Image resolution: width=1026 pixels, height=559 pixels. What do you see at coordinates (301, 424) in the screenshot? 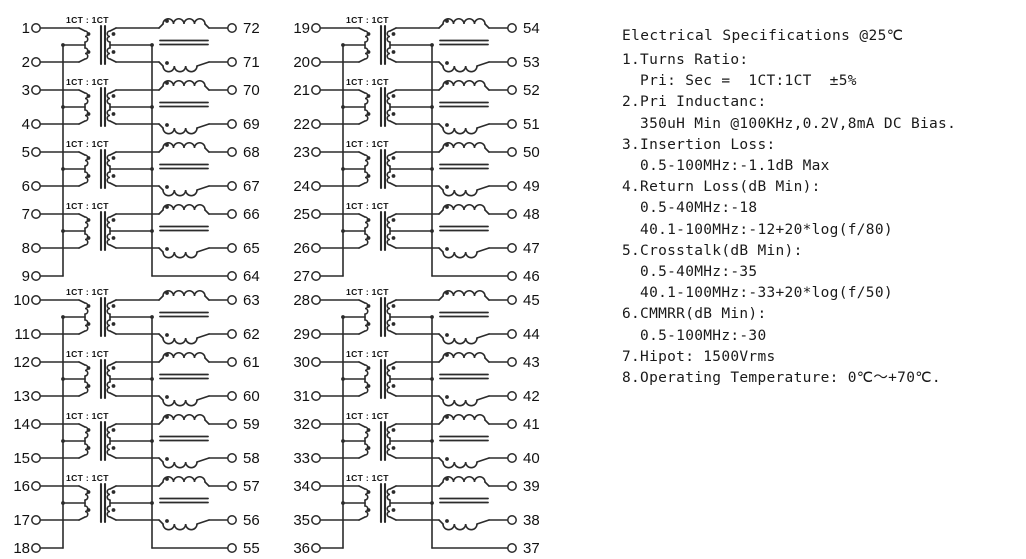
I see `pin-label-left: 32` at bounding box center [301, 424].